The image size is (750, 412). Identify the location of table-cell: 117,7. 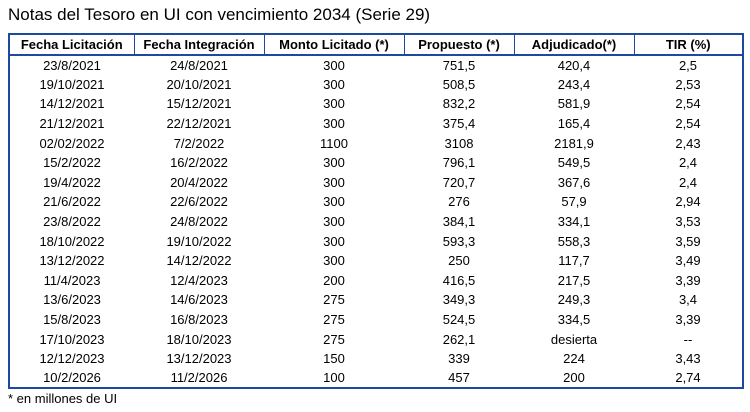
(574, 261).